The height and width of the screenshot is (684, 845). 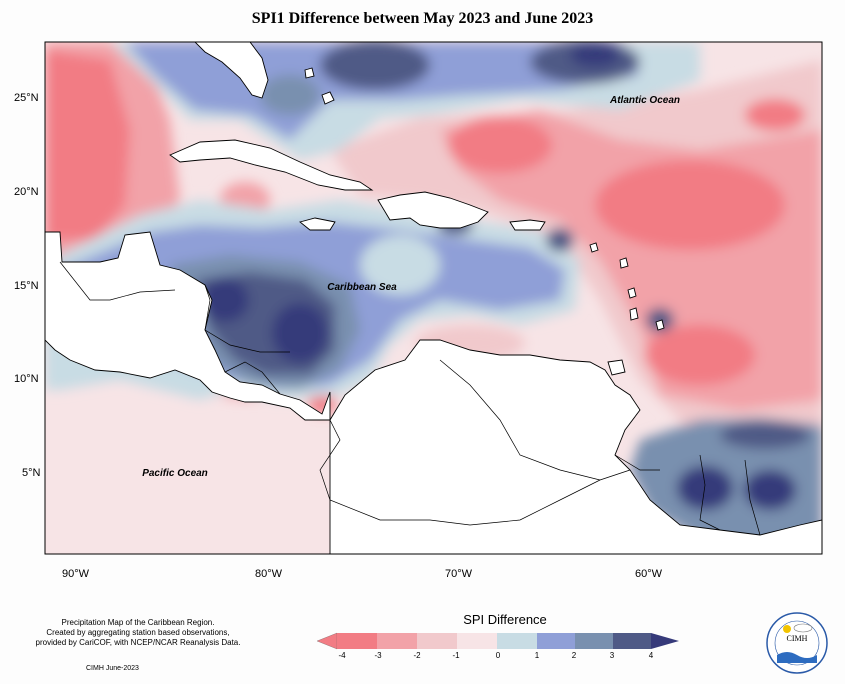 I want to click on lon-label-70w: 70°W, so click(x=459, y=574).